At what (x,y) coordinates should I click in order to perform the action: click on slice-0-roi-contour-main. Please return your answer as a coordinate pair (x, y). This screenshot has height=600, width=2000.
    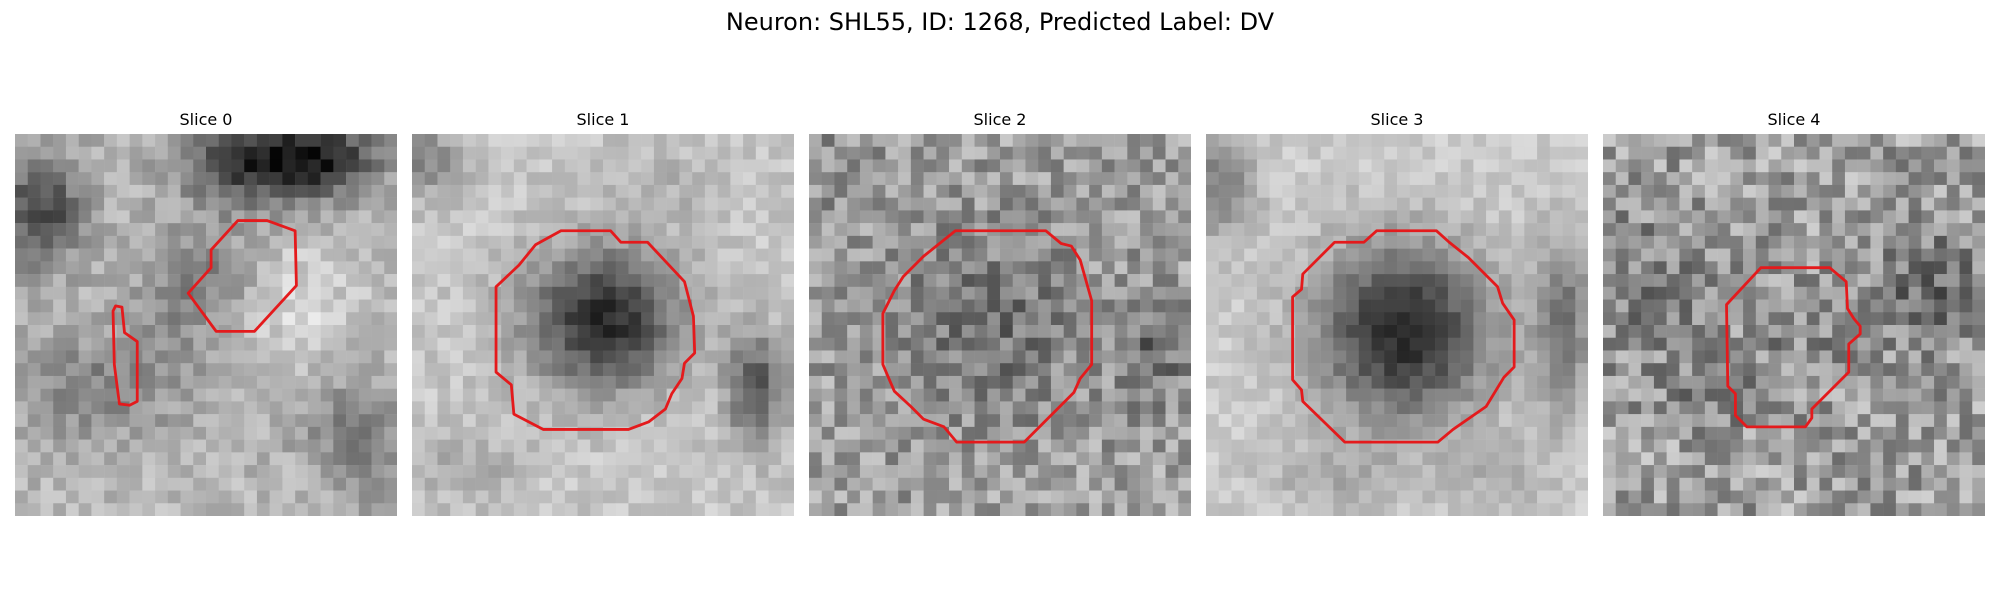
    Looking at the image, I should click on (242, 276).